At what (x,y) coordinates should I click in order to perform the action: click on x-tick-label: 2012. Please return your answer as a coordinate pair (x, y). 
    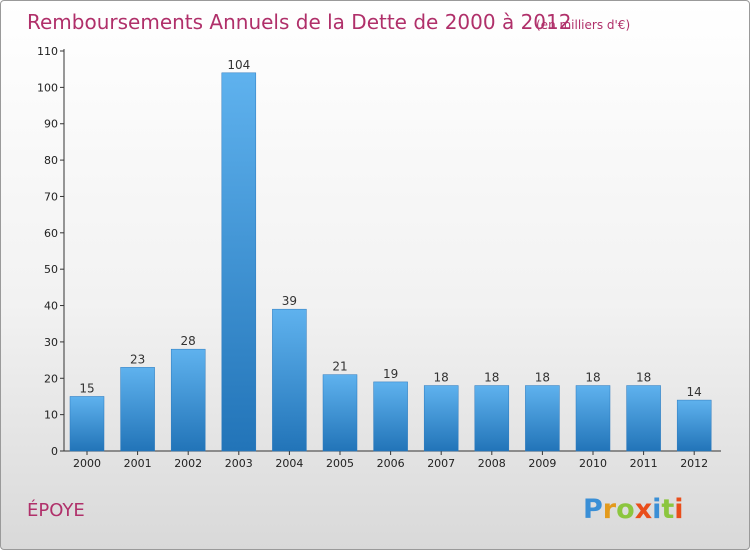
    Looking at the image, I should click on (694, 463).